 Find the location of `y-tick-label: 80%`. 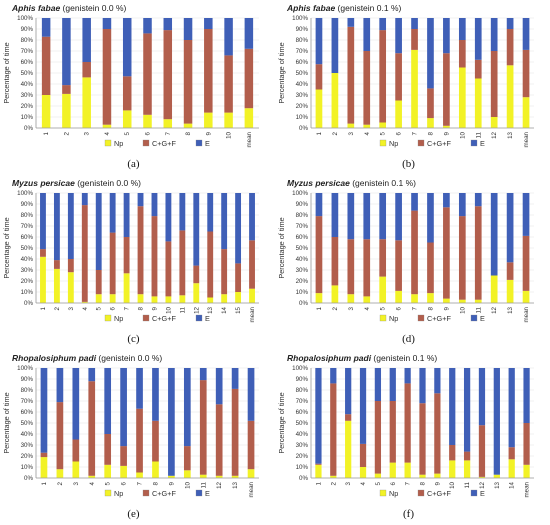

y-tick-label: 80% is located at coordinates (302, 215).